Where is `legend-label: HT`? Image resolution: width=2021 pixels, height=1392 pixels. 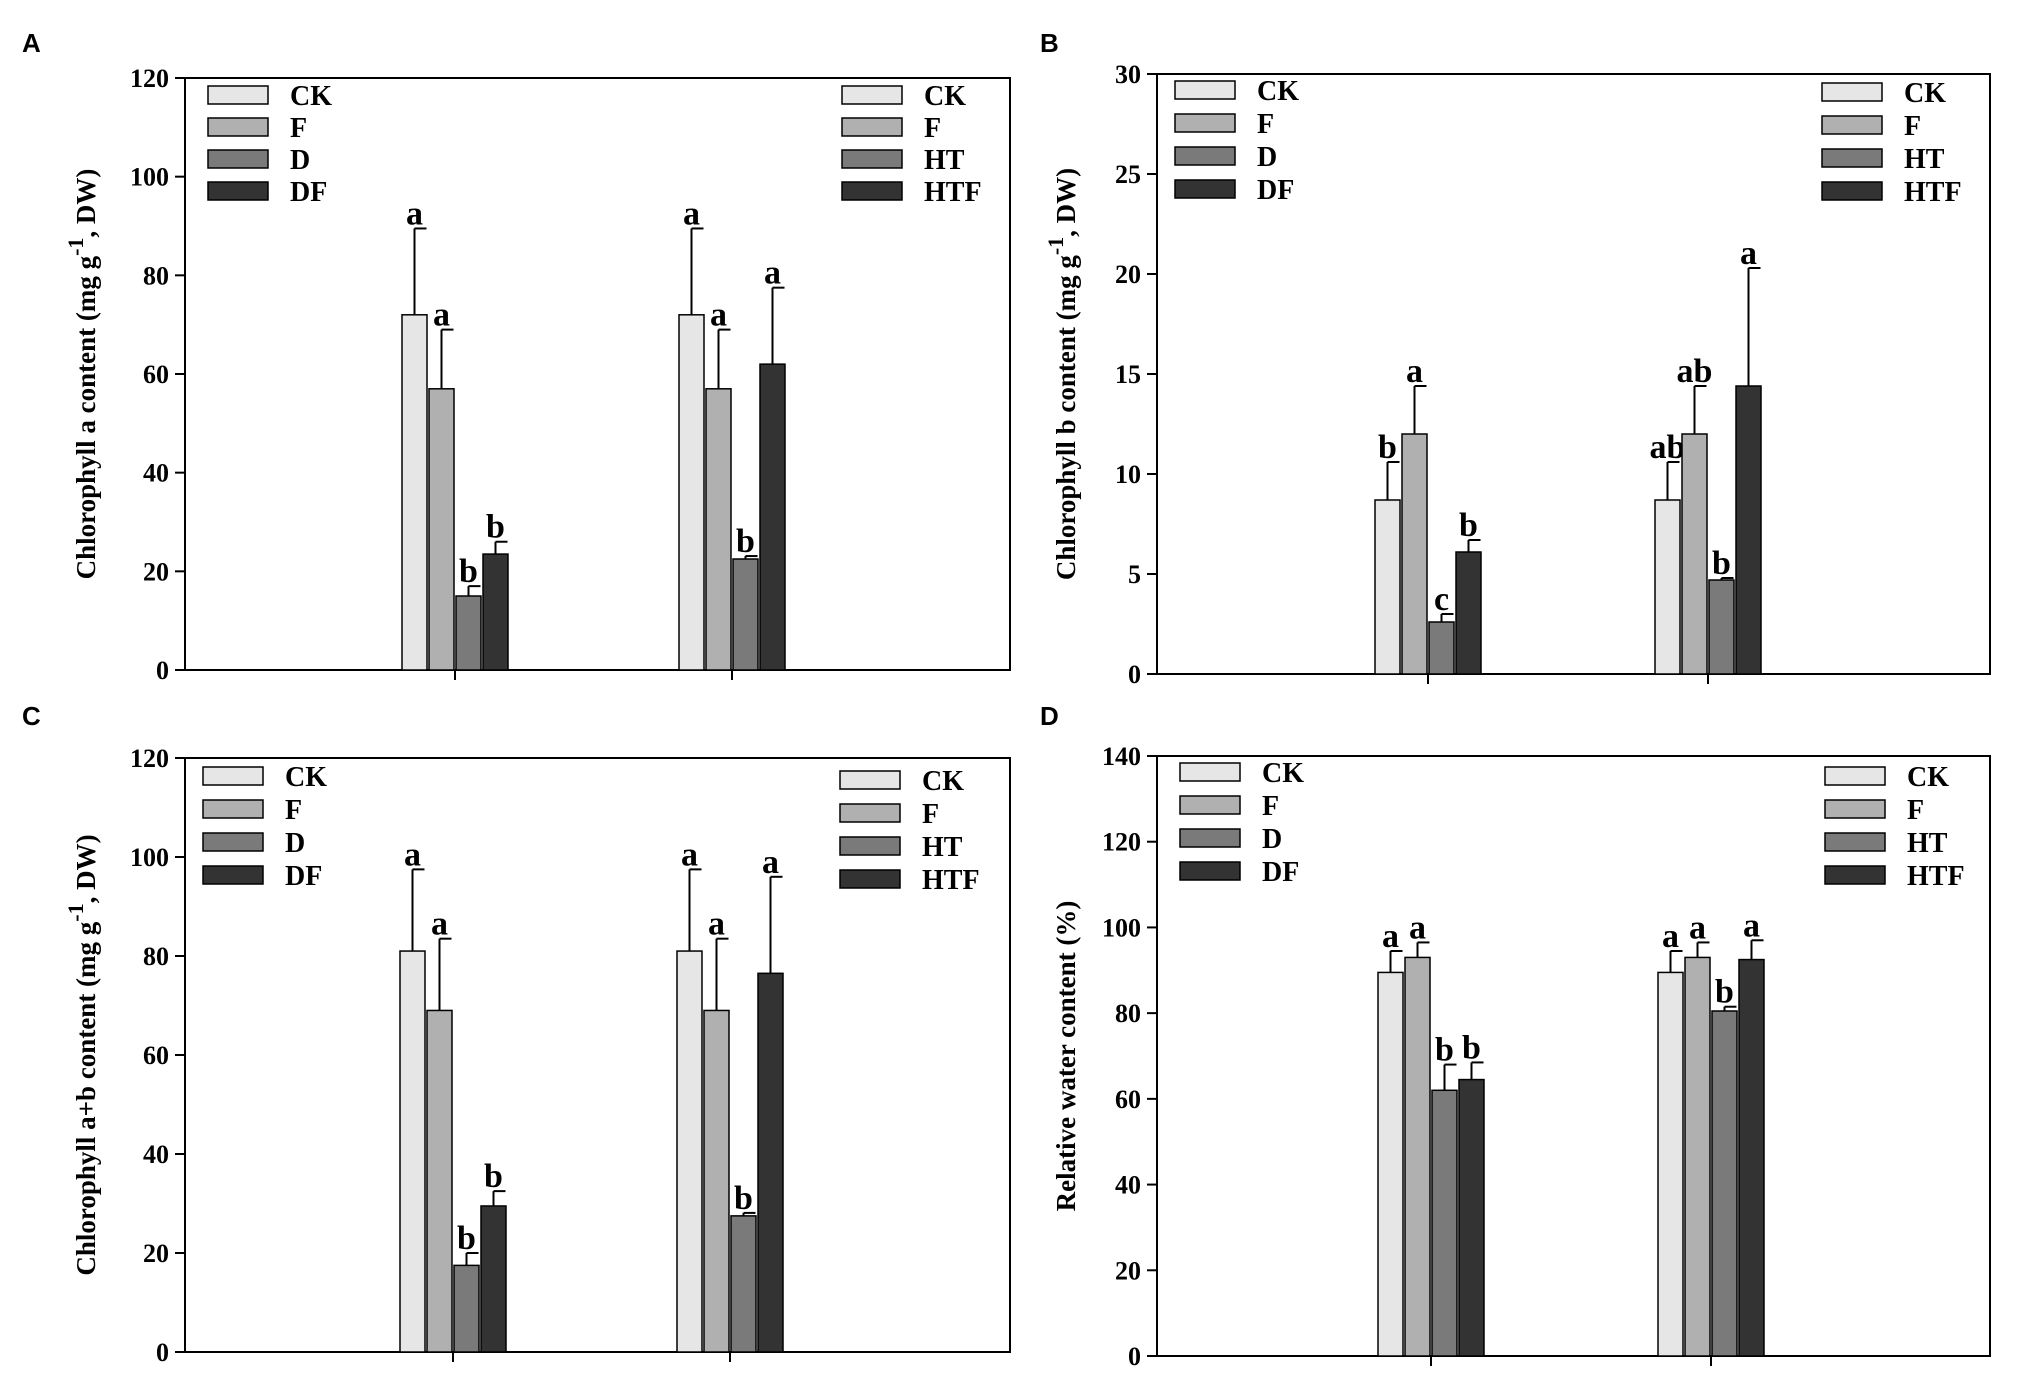
legend-label: HT is located at coordinates (1927, 843).